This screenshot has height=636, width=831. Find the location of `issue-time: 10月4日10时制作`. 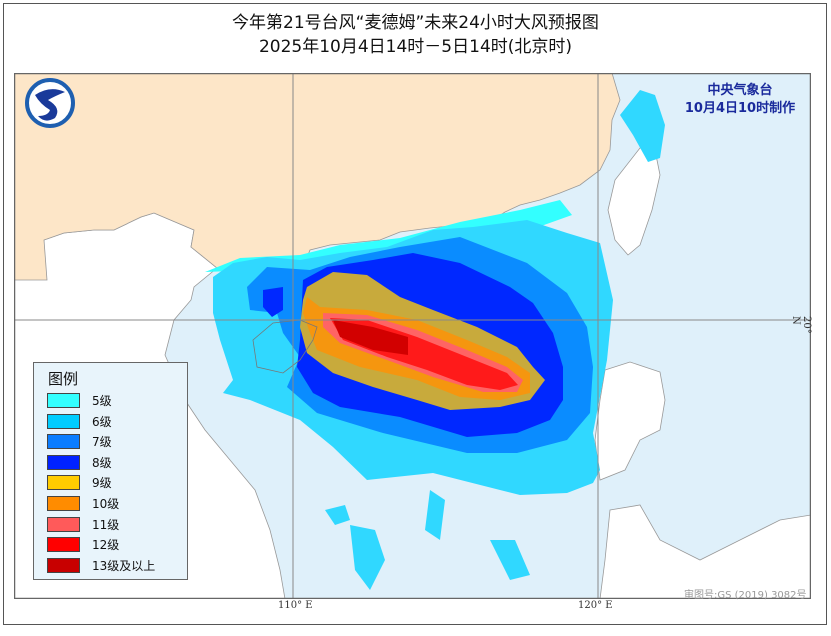

issue-time: 10月4日10时制作 is located at coordinates (740, 108).